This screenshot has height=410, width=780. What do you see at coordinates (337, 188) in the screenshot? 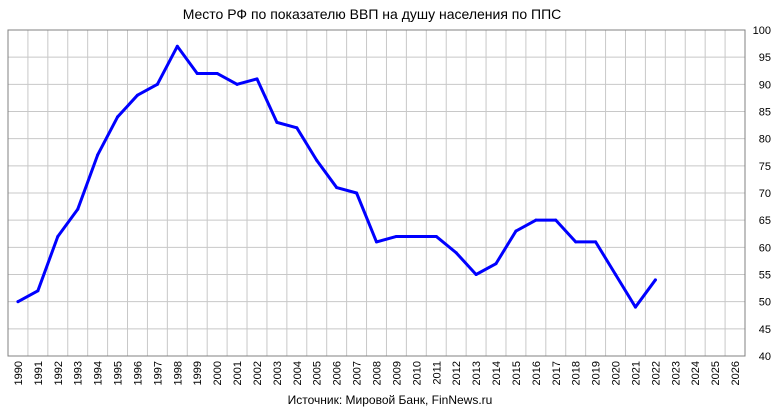
I see `data-point-2006` at bounding box center [337, 188].